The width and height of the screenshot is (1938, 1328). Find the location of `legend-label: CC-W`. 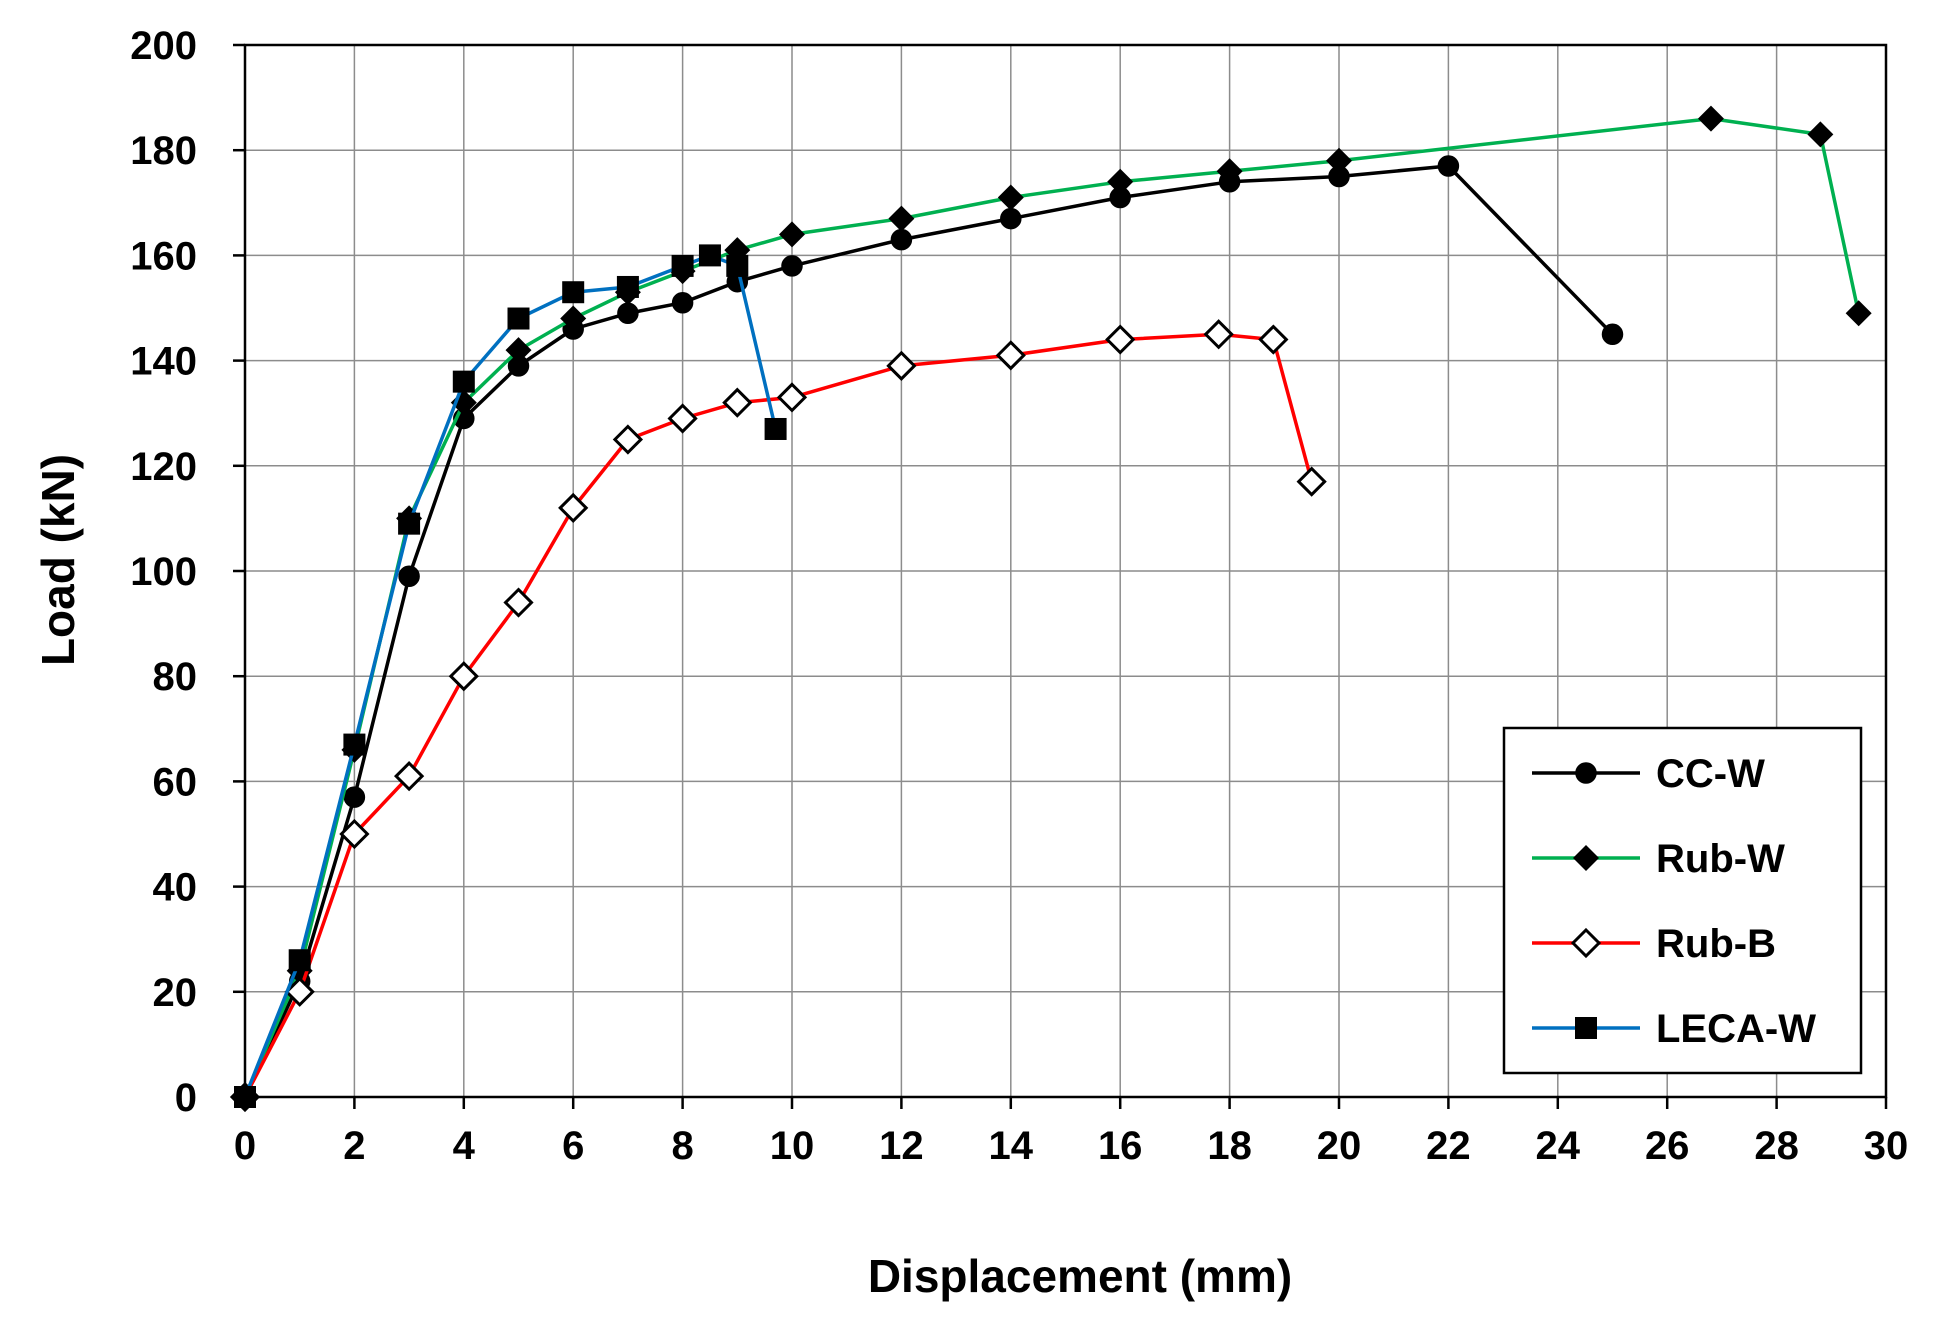

legend-label: CC-W is located at coordinates (1710, 774).